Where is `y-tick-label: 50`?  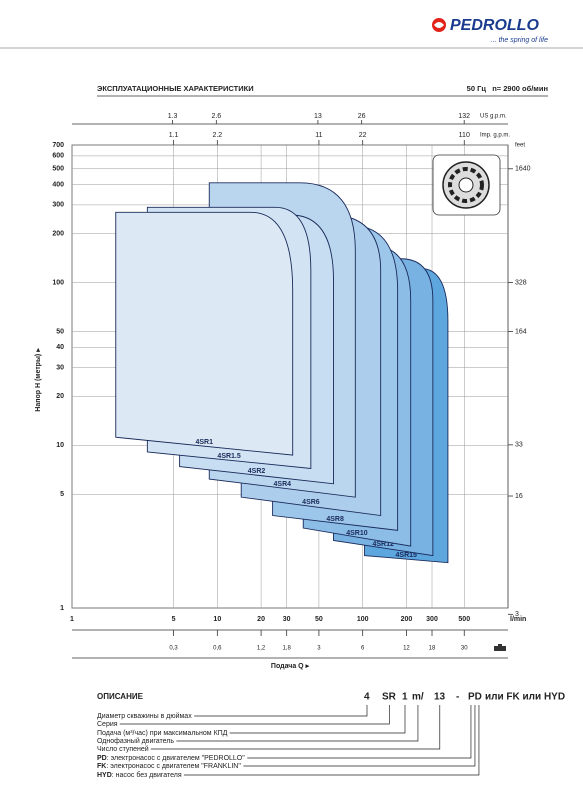 y-tick-label: 50 is located at coordinates (60, 331).